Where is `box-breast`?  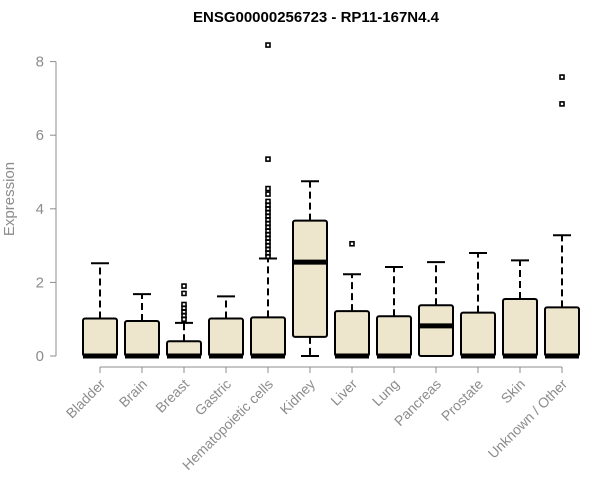
box-breast is located at coordinates (184, 321).